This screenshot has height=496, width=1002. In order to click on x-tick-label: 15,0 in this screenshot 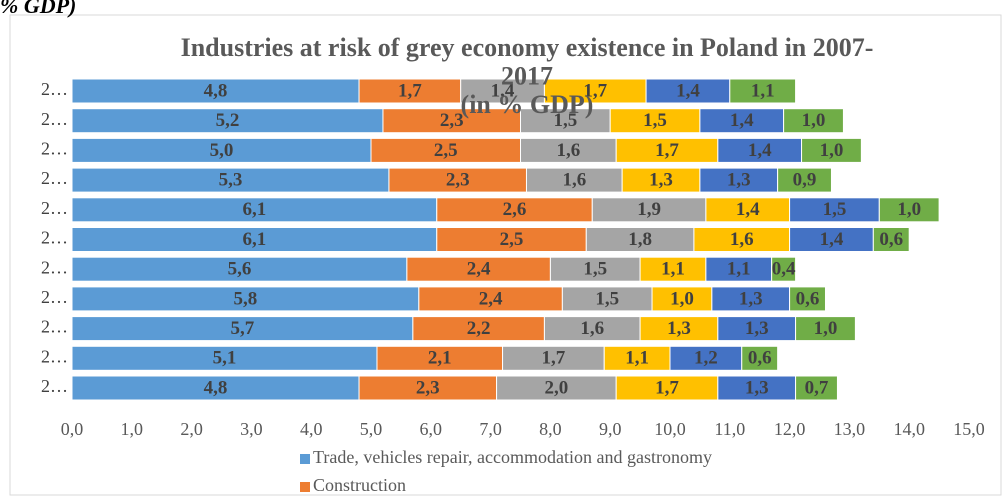, I will do `click(969, 429)`.